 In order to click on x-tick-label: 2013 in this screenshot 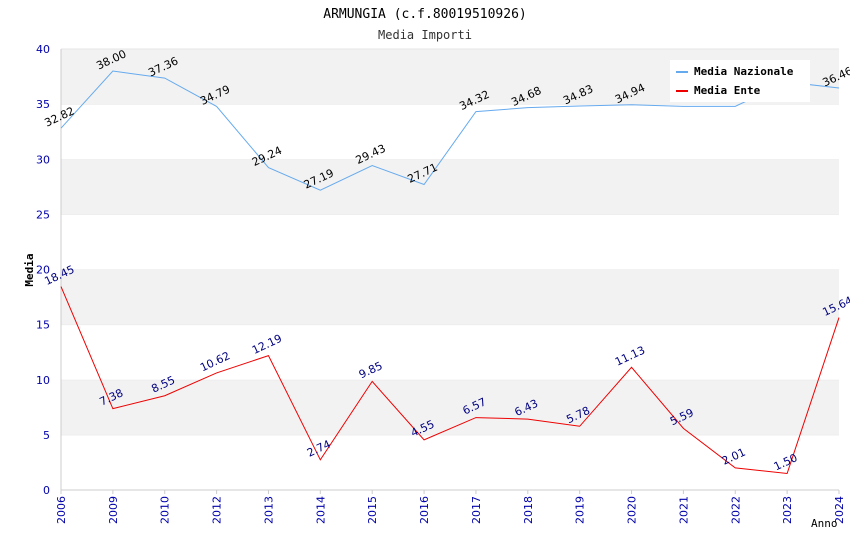, I will do `click(268, 510)`.